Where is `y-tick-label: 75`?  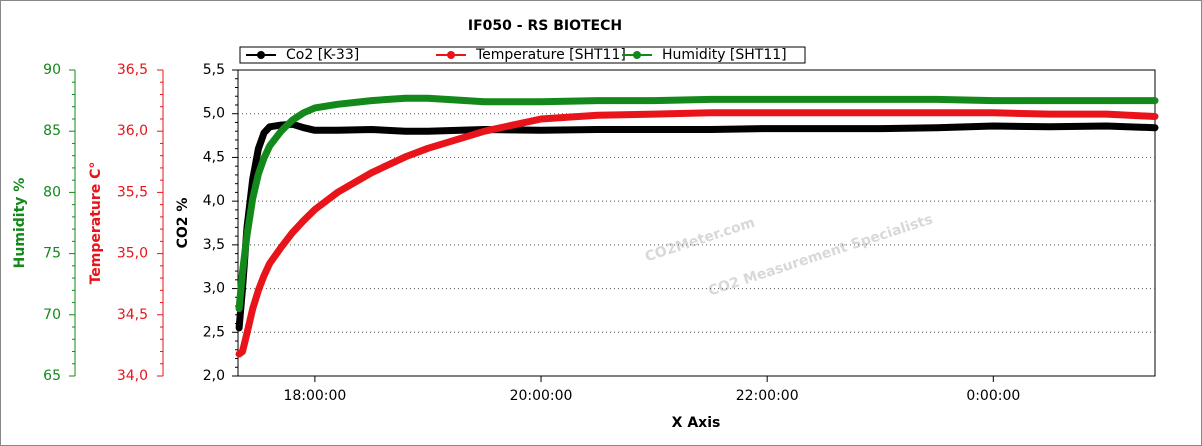
y-tick-label: 75 is located at coordinates (52, 254).